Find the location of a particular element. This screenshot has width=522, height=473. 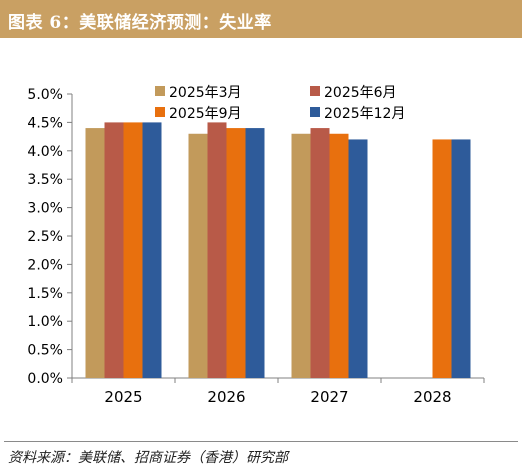

x-tick-label: 2025 is located at coordinates (123, 397).